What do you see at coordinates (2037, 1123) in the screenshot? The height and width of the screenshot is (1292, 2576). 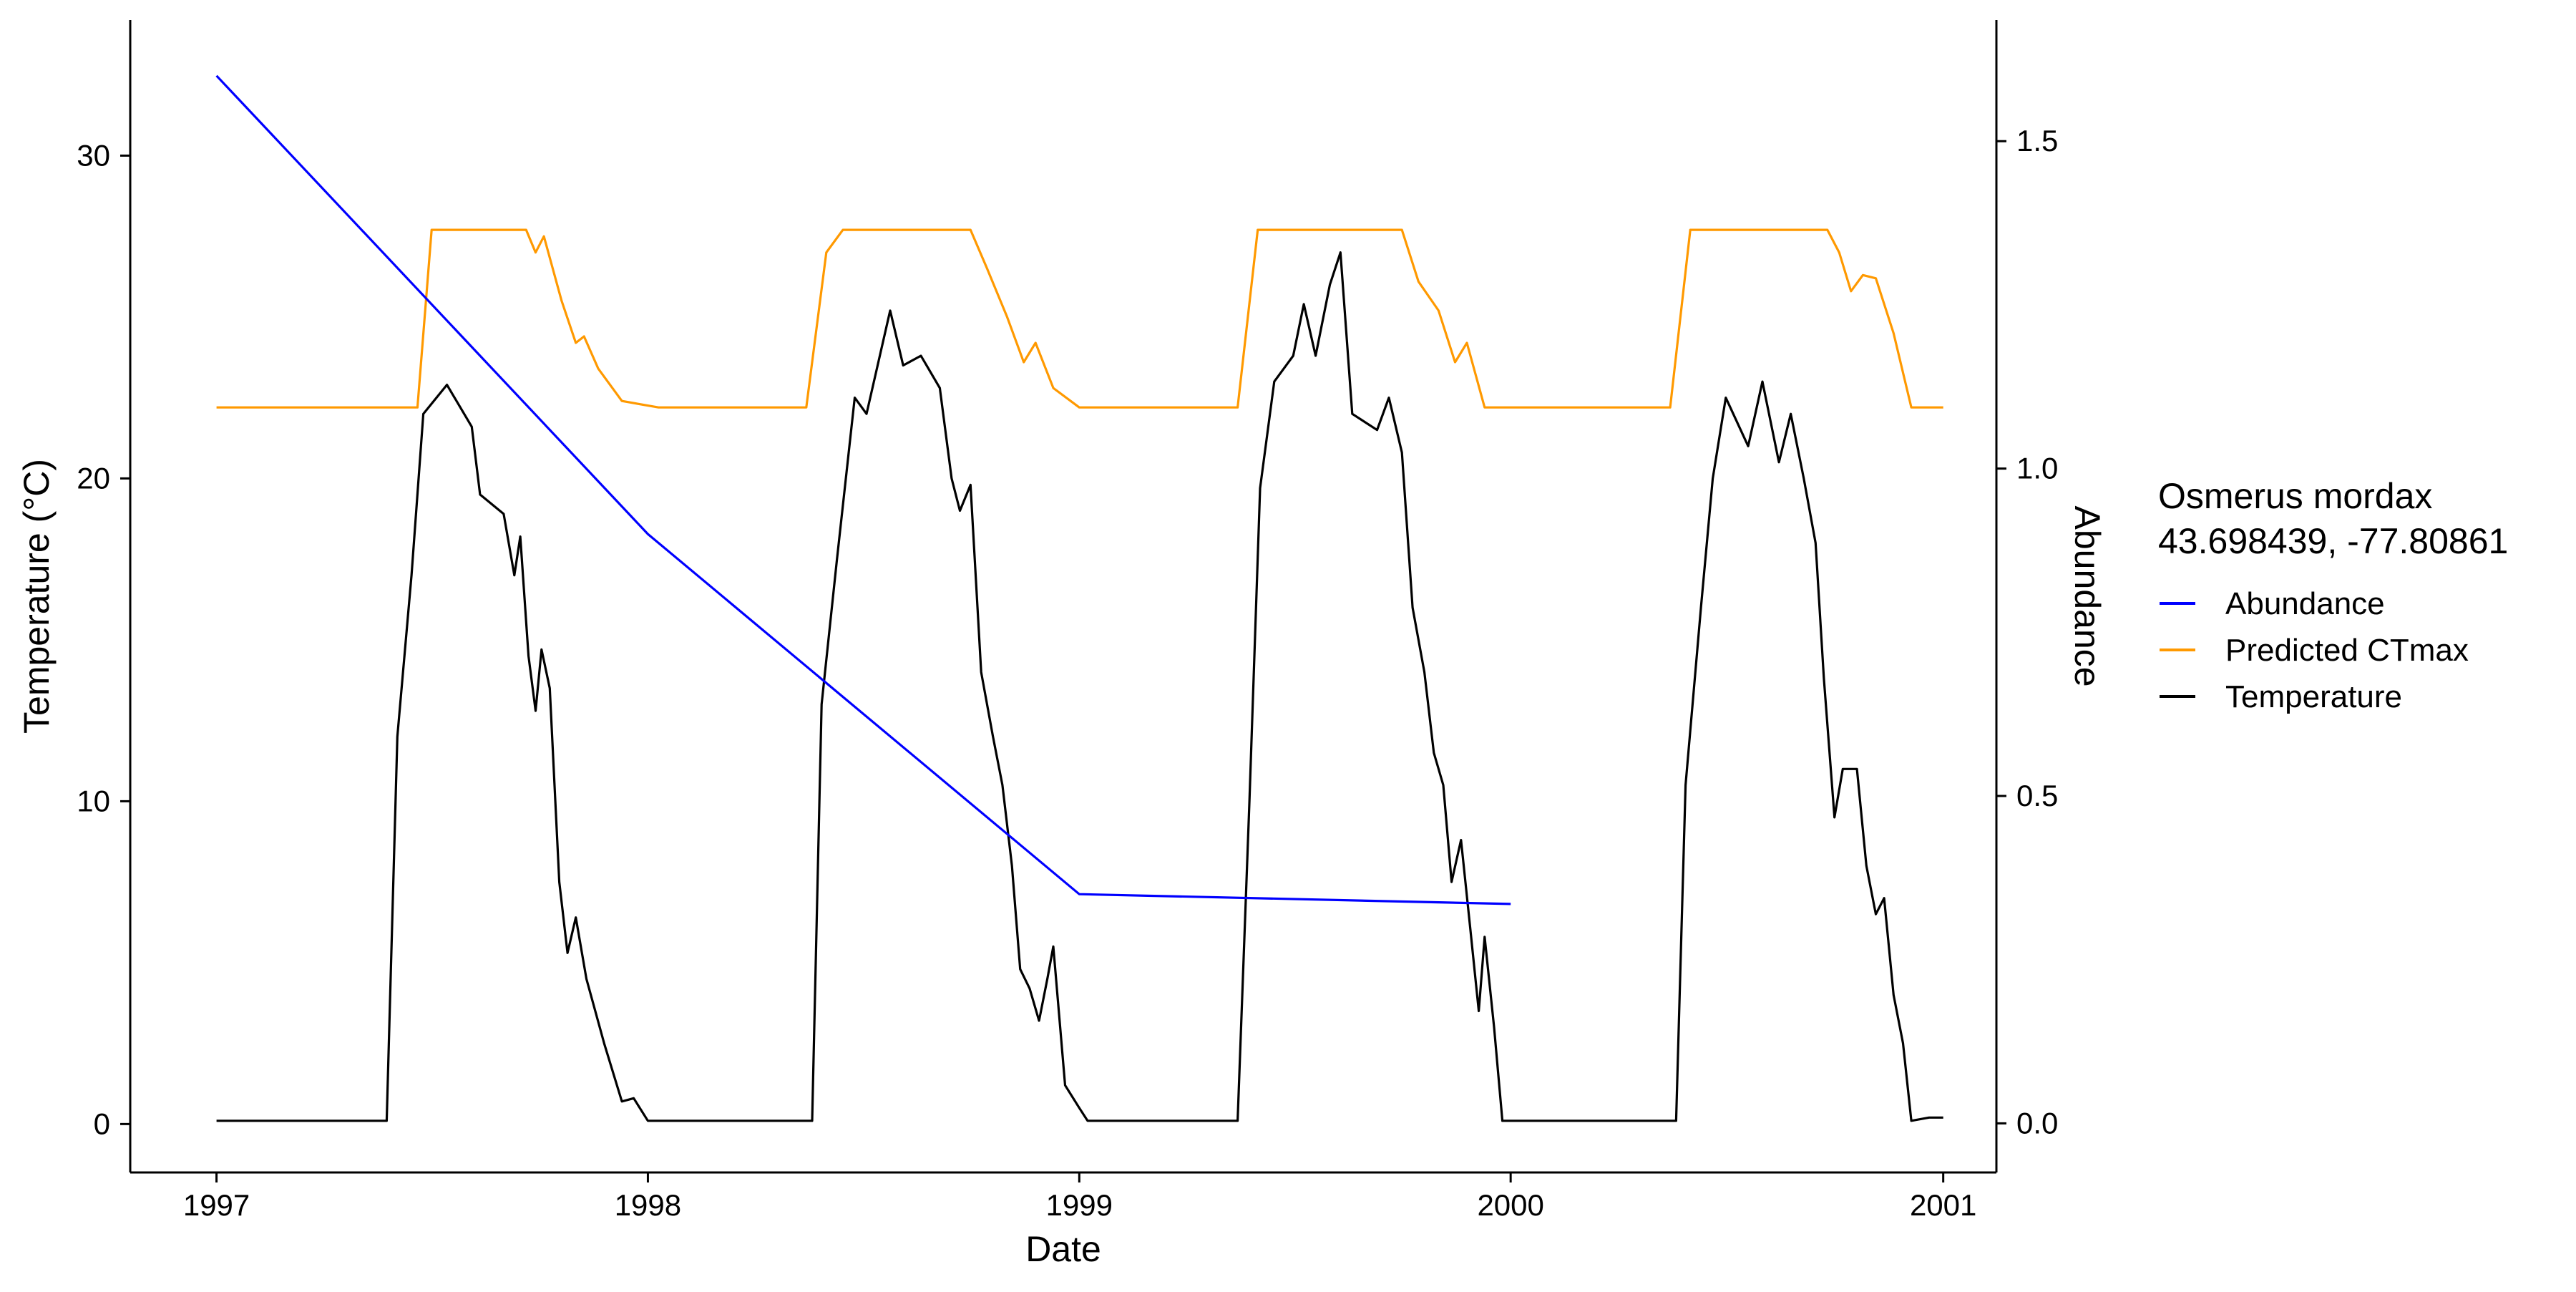 I see `y2-tick-label: 0.0` at bounding box center [2037, 1123].